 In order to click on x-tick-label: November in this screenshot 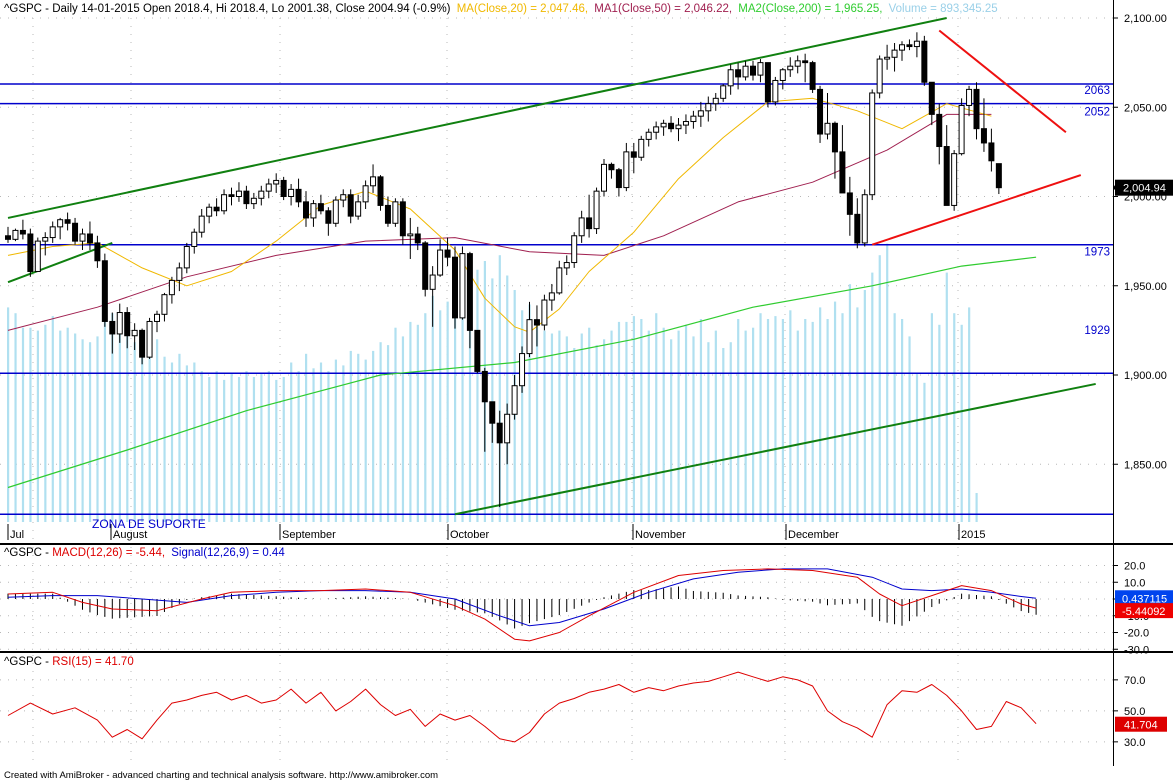, I will do `click(660, 535)`.